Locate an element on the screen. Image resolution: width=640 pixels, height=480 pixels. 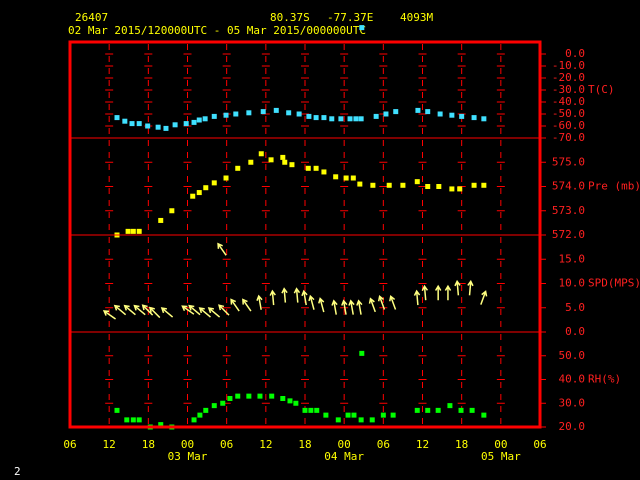
elevation: 4093M is located at coordinates (416, 17).